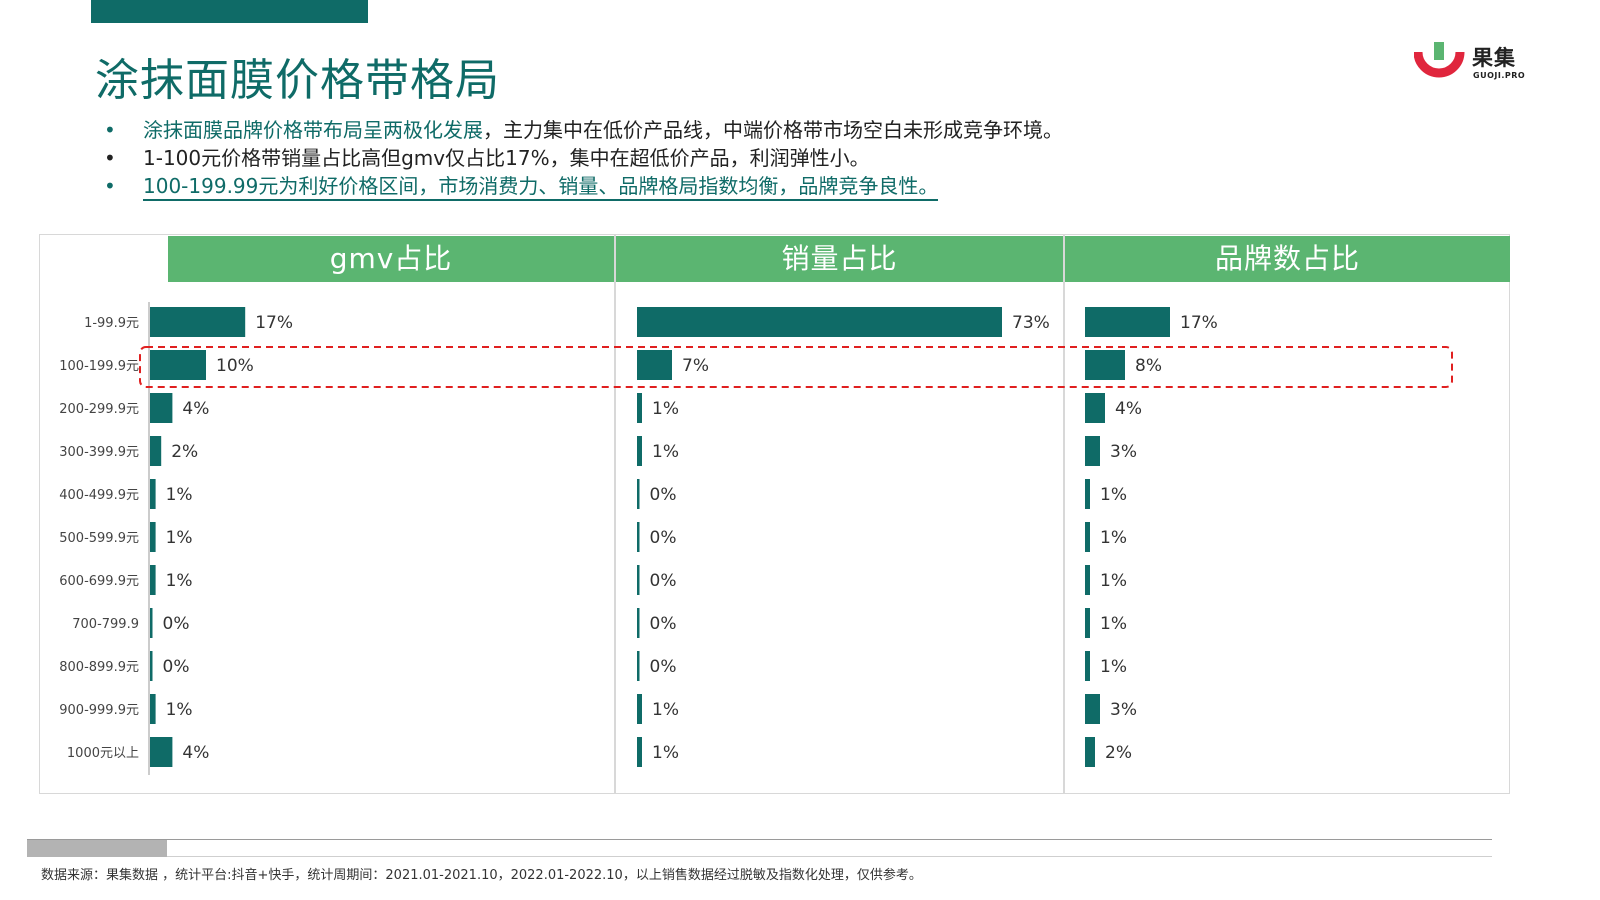  What do you see at coordinates (99, 581) in the screenshot?
I see `category-label: 600-699.9元` at bounding box center [99, 581].